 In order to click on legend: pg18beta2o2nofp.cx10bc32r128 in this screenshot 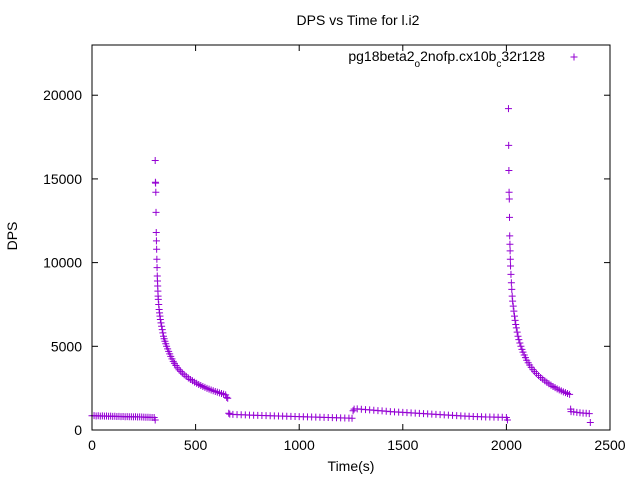, I will do `click(463, 59)`.